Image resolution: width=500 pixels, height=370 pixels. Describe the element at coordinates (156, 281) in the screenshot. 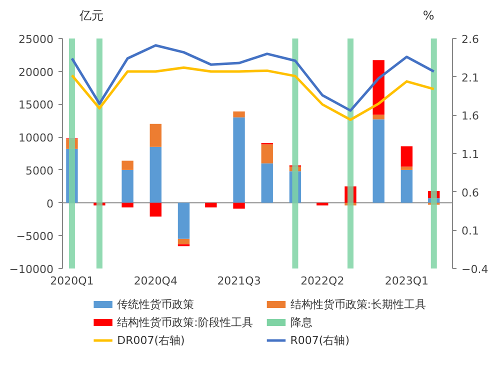

I see `x-tick-label: 2020Q4` at that location.